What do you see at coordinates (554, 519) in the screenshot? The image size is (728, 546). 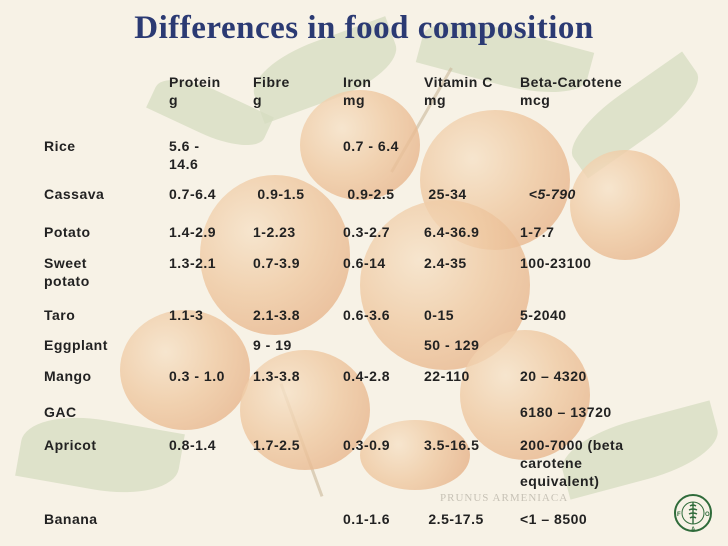 I see `table-cell-beta-carotene: <1 – 8500` at bounding box center [554, 519].